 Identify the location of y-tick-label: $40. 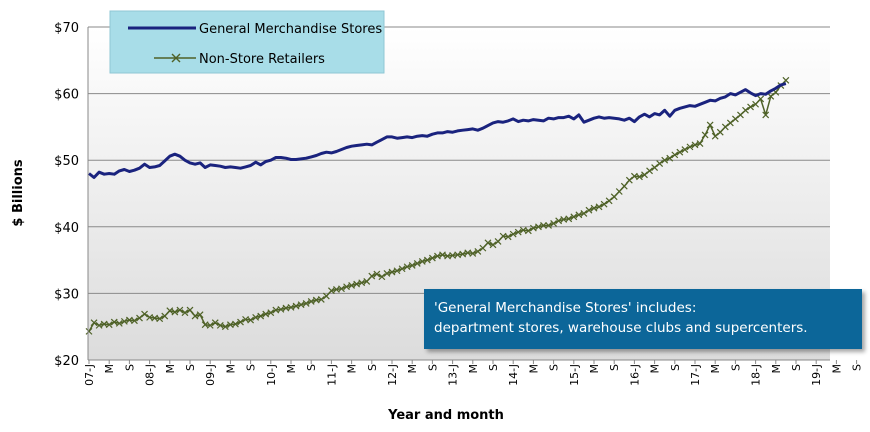
(66, 228).